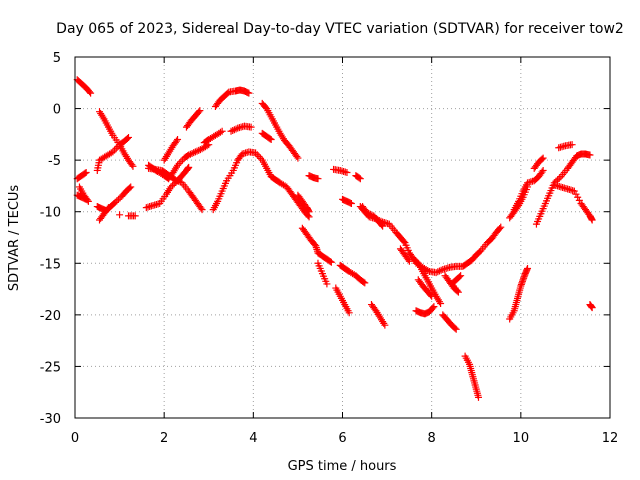 The height and width of the screenshot is (480, 640). What do you see at coordinates (519, 293) in the screenshot?
I see `series-arc-o` at bounding box center [519, 293].